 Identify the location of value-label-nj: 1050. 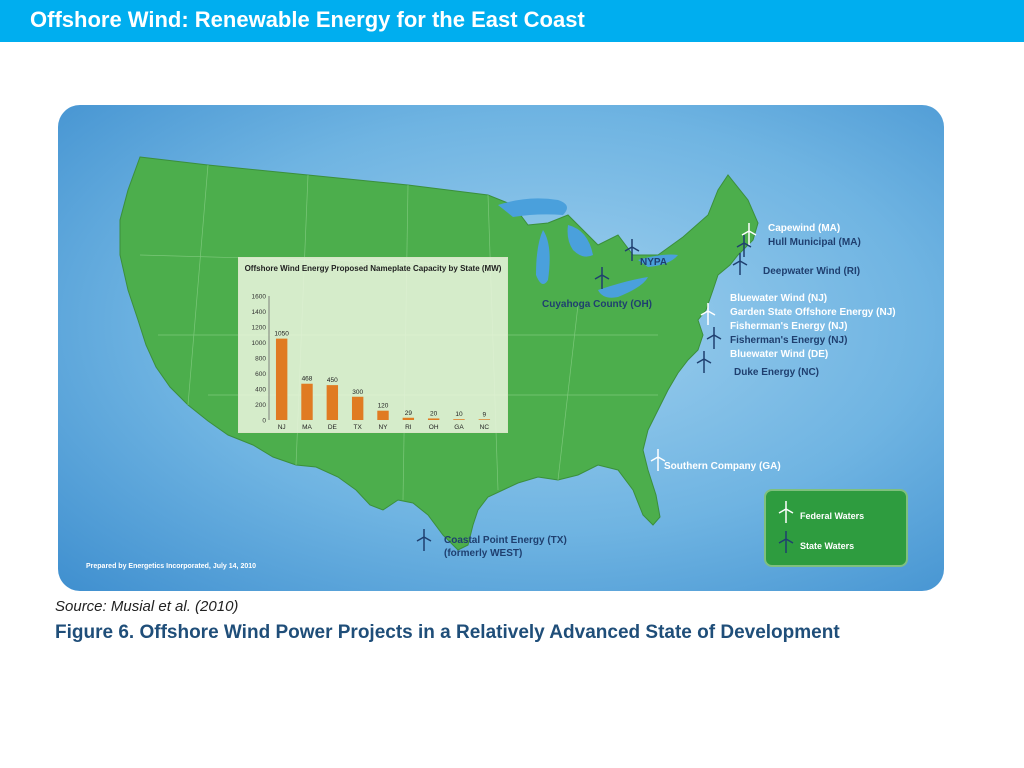
(281, 334).